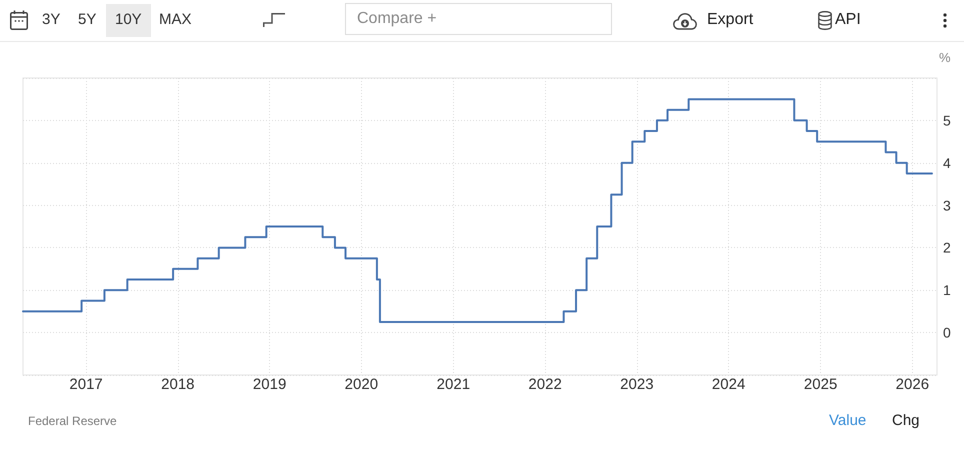  I want to click on y-tick-label: 4, so click(947, 162).